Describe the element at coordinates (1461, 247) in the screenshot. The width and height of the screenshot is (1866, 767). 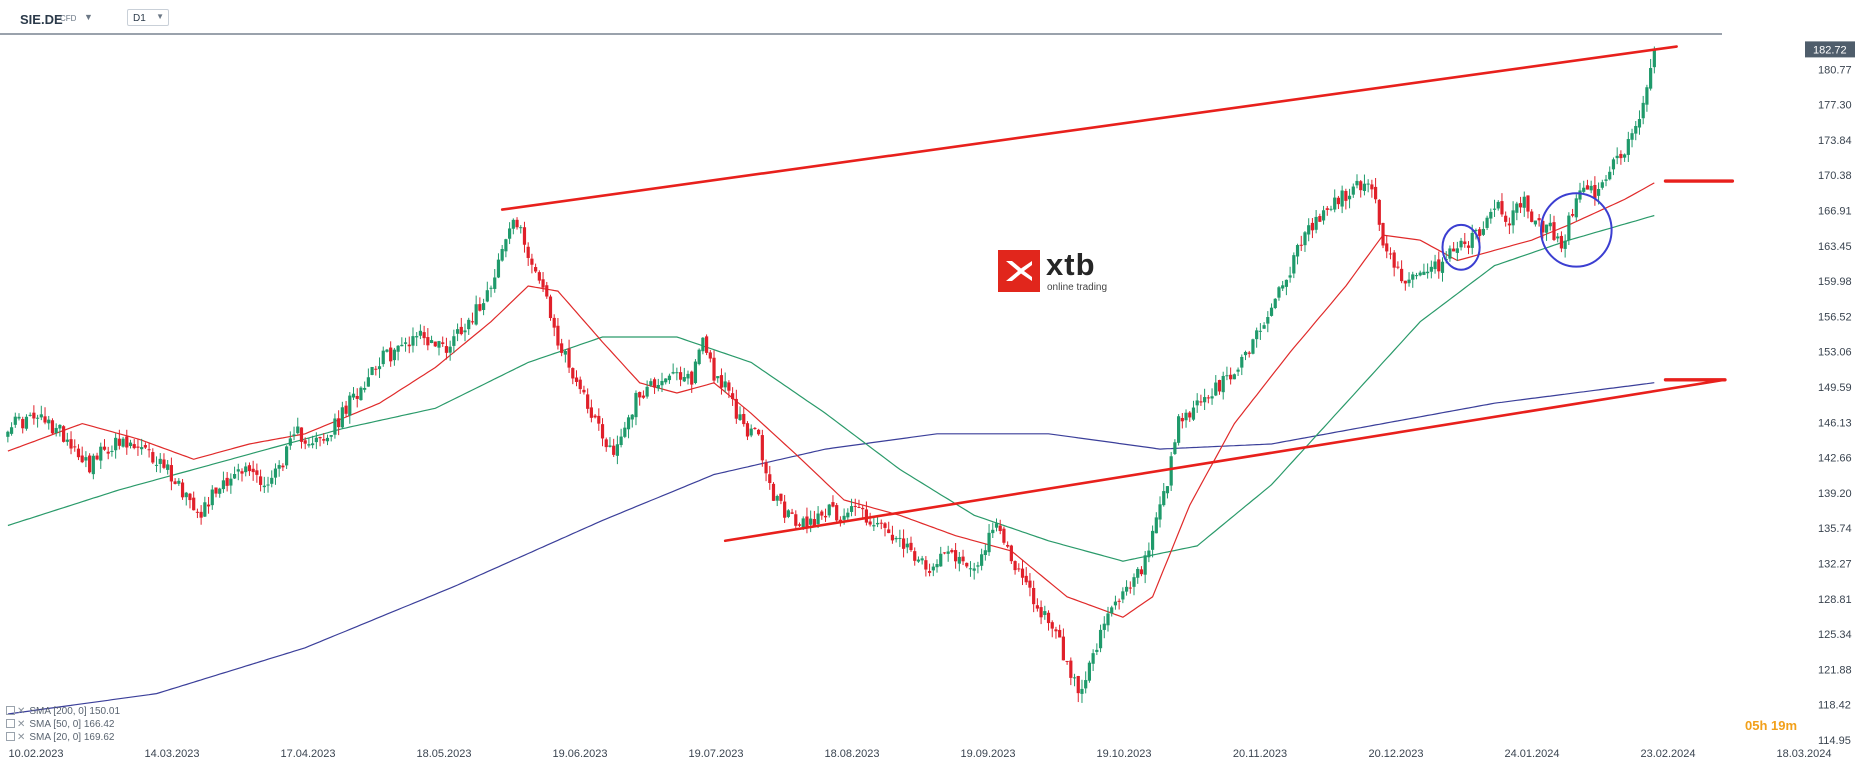
I see `annotation-circle` at that location.